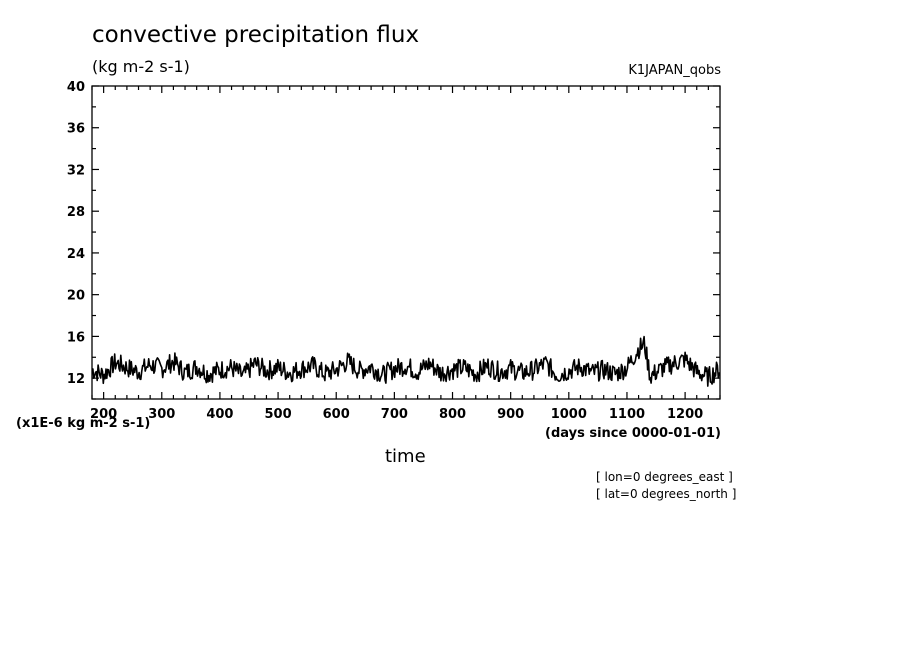  Describe the element at coordinates (452, 414) in the screenshot. I see `x-tick-label: 800` at that location.